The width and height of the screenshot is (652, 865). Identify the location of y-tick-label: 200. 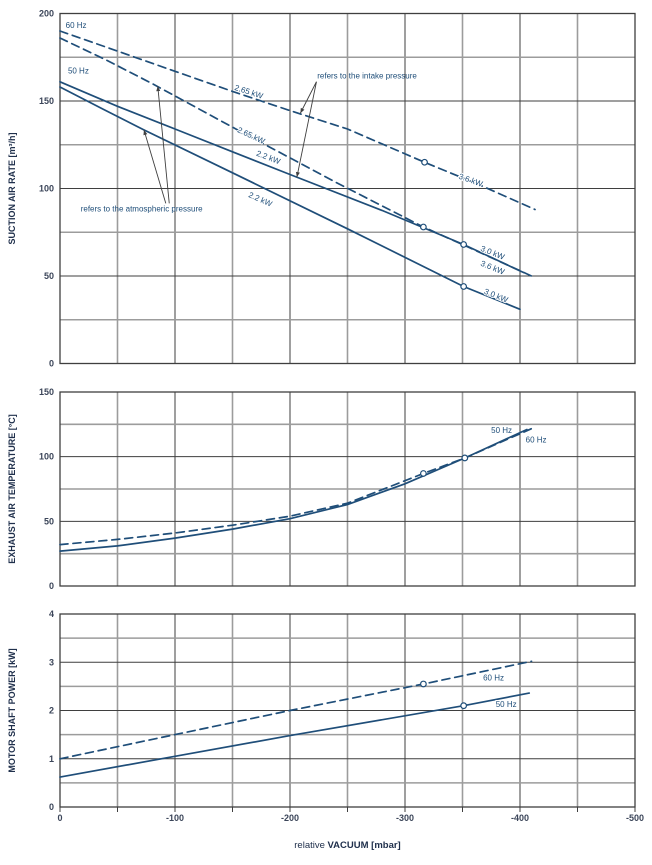
(46, 14).